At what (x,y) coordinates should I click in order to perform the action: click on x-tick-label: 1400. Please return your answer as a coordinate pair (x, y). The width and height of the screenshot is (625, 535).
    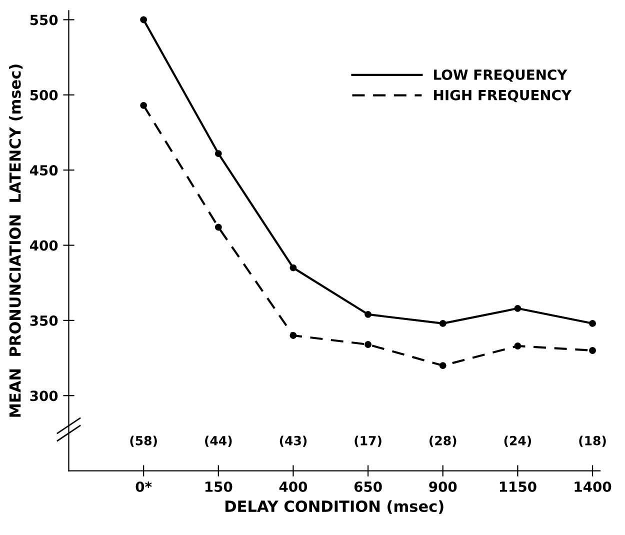
    Looking at the image, I should click on (593, 486).